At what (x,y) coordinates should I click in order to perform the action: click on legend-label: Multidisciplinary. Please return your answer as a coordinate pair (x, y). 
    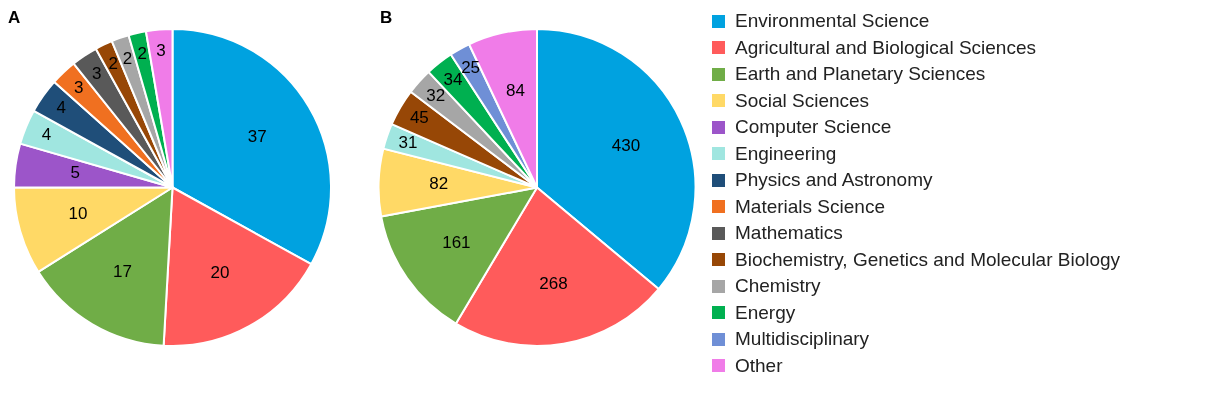
    Looking at the image, I should click on (802, 339).